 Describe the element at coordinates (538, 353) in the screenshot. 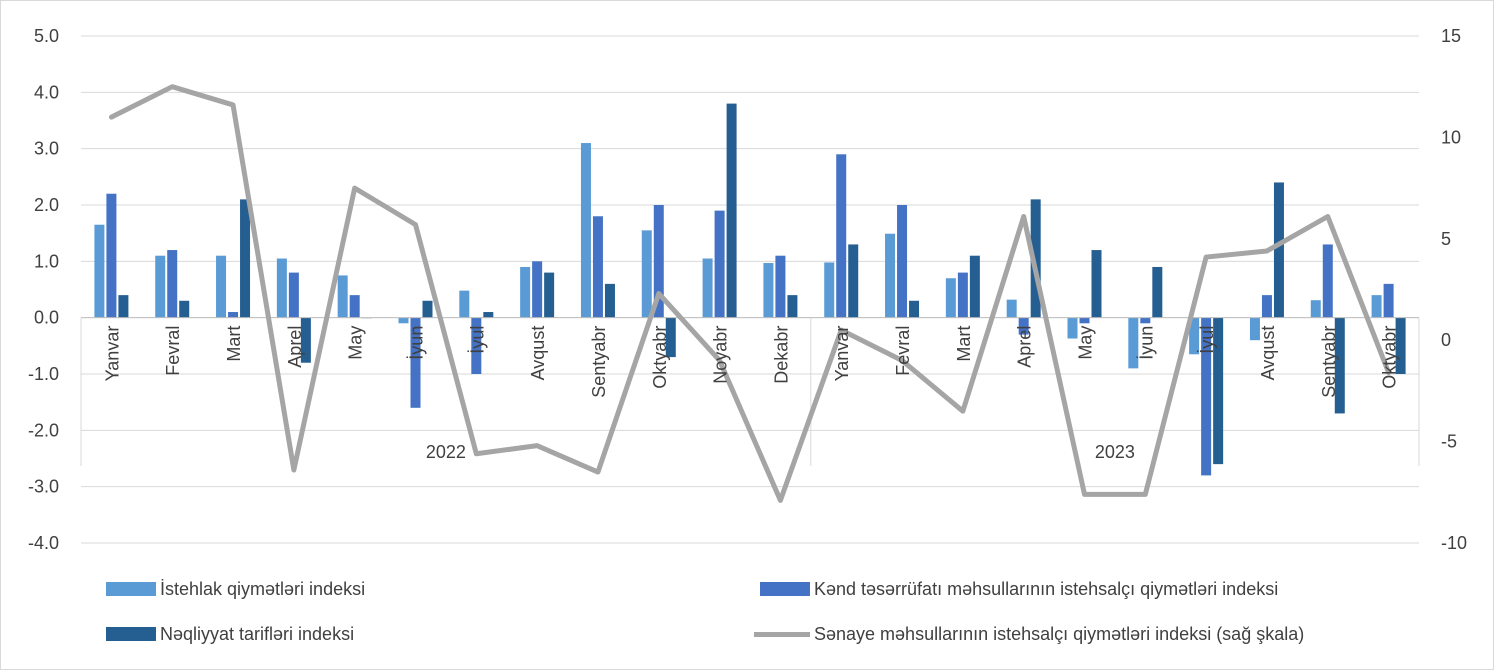

I see `x-tick-label: Avqust` at that location.